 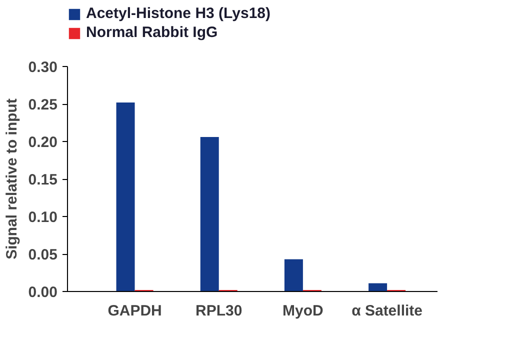 What do you see at coordinates (152, 32) in the screenshot?
I see `legend-label: Normal Rabbit IgG` at bounding box center [152, 32].